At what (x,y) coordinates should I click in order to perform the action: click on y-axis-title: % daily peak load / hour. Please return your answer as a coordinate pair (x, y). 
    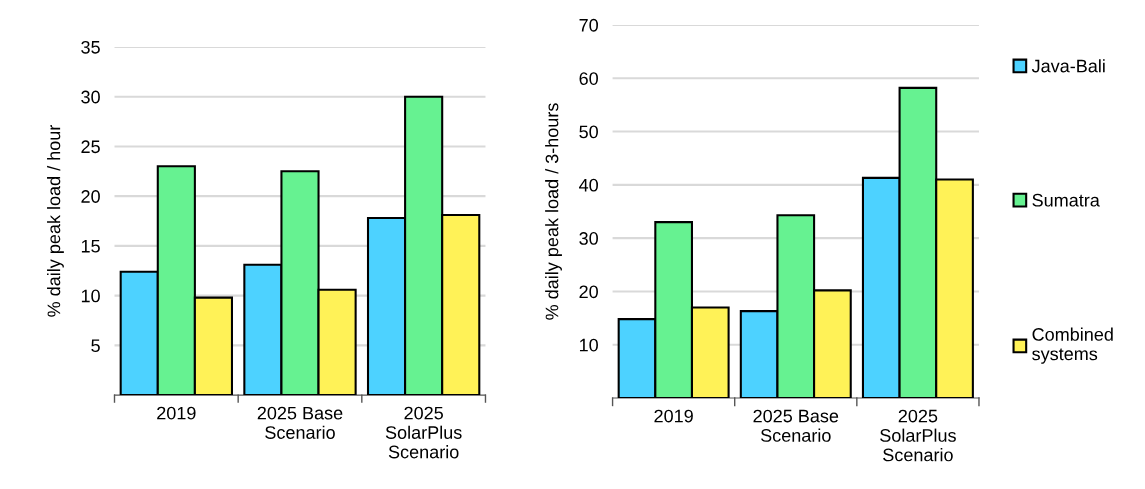
    Looking at the image, I should click on (55, 220).